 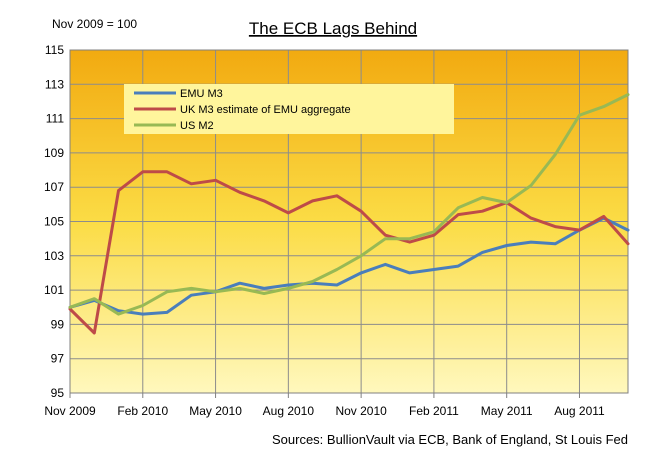 What do you see at coordinates (54, 153) in the screenshot?
I see `y-tick-label: 109` at bounding box center [54, 153].